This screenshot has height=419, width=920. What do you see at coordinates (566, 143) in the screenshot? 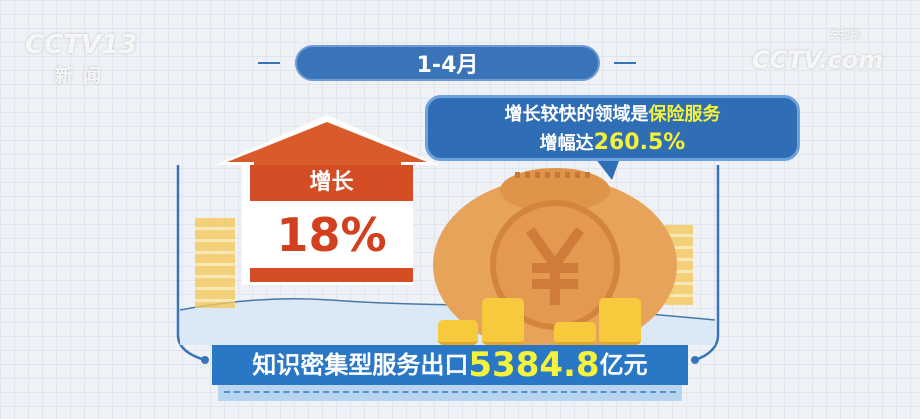
I see `callout-text: 增幅达` at bounding box center [566, 143].